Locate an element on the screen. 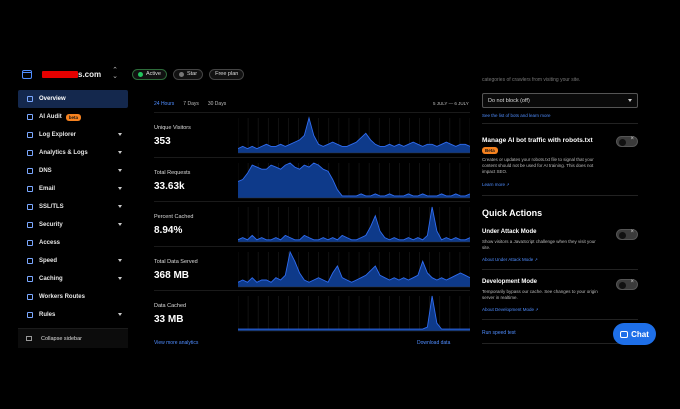 Image resolution: width=680 pixels, height=409 pixels. sidebar-item-ai-audit: AI Audit beta is located at coordinates (73, 117).